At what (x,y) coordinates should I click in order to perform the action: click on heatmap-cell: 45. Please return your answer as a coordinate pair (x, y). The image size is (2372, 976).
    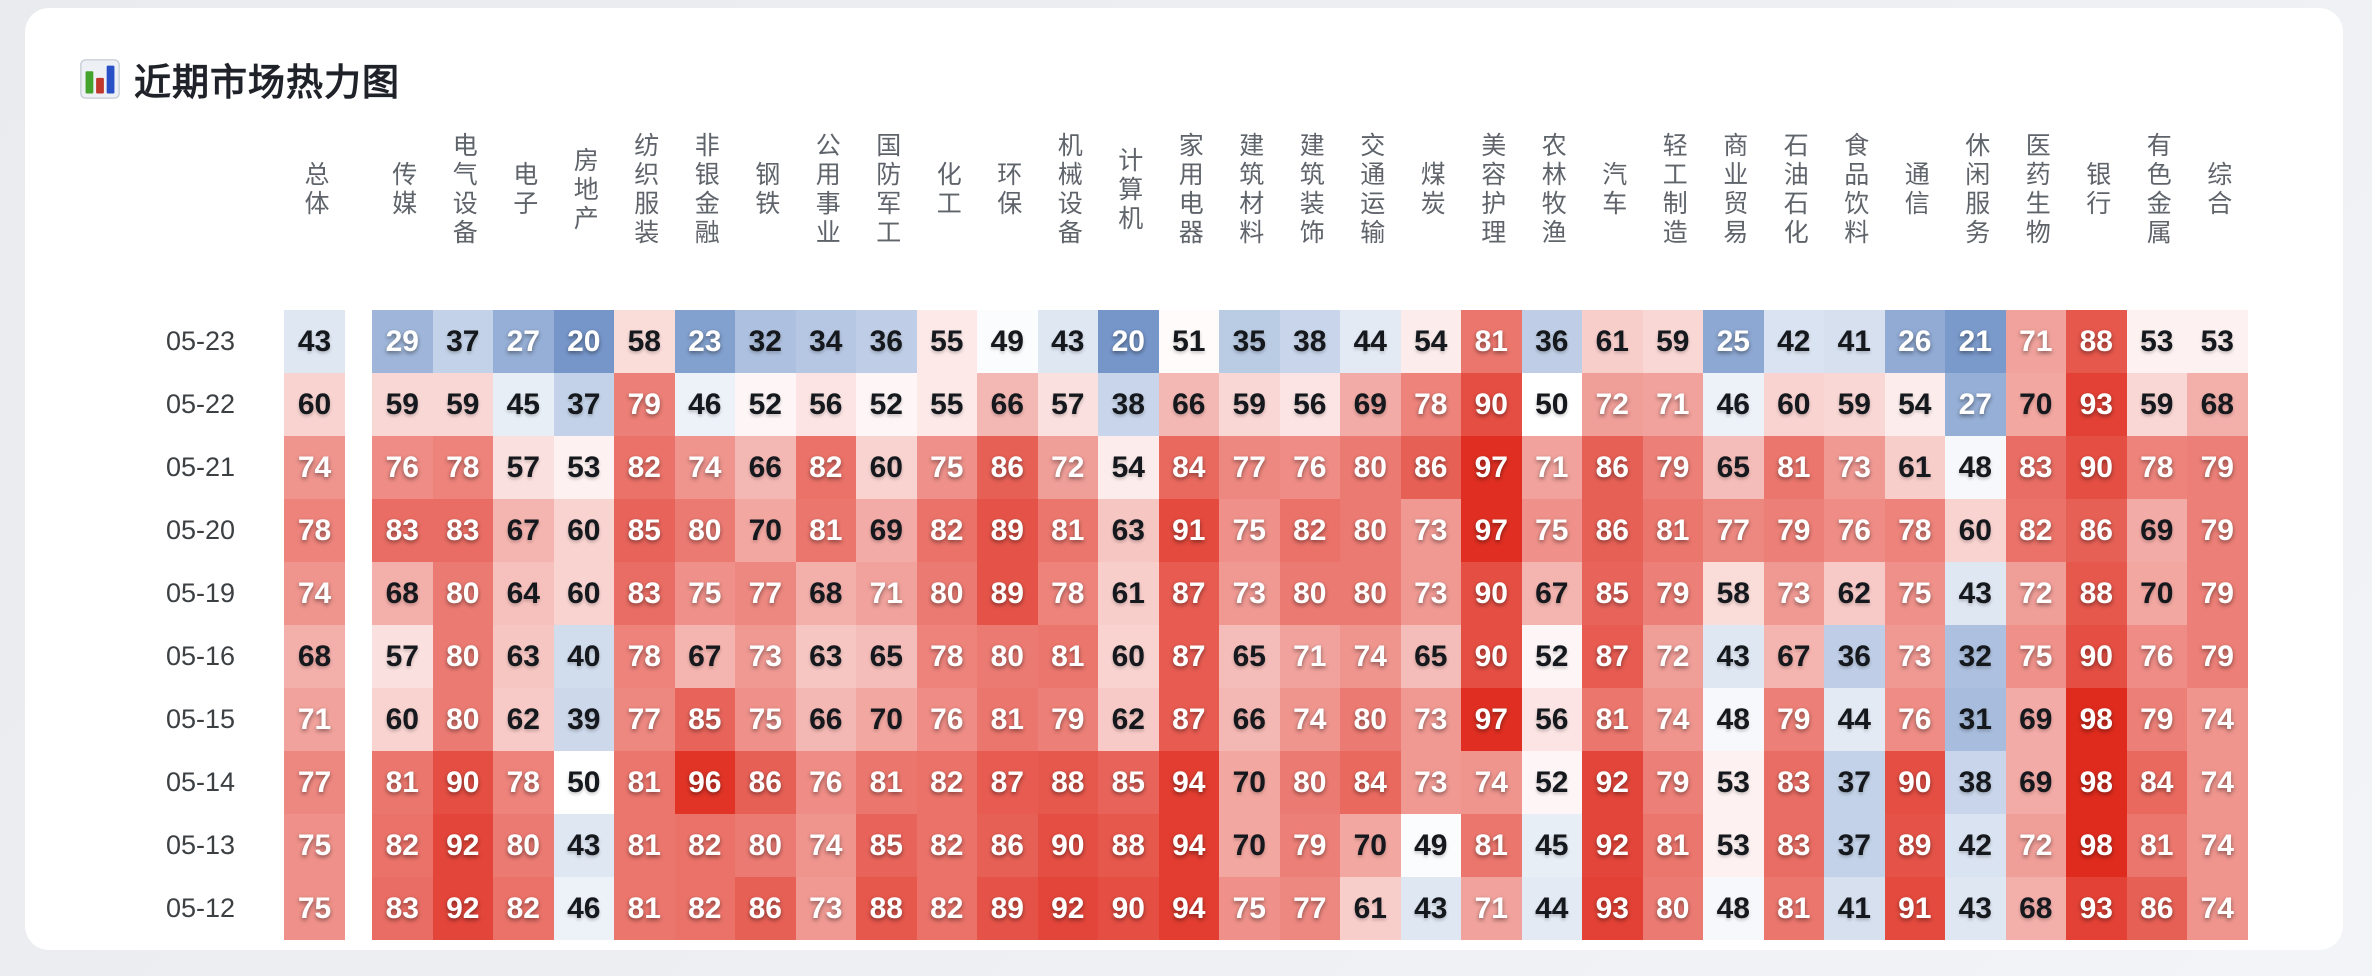
    Looking at the image, I should click on (1551, 845).